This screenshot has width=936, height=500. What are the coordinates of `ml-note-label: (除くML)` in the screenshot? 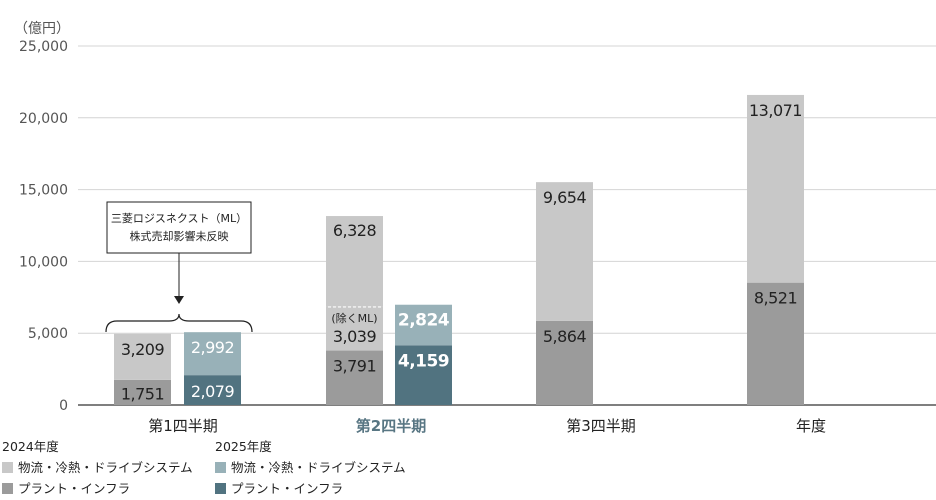 It's located at (354, 318).